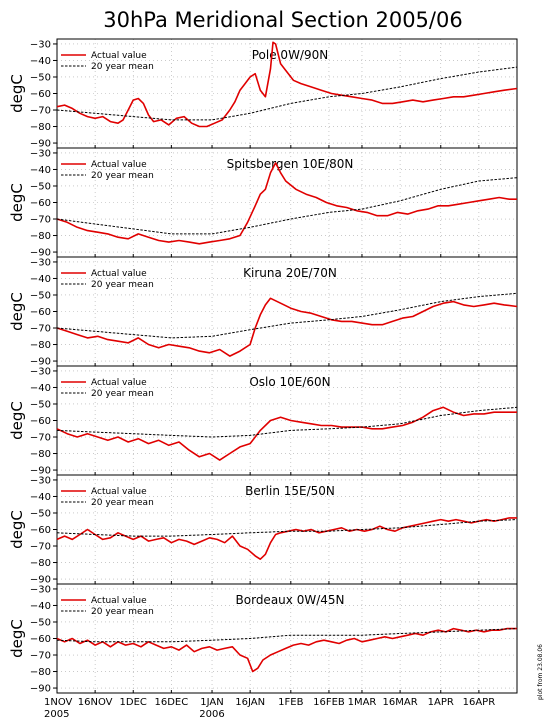 Image resolution: width=553 pixels, height=725 pixels. I want to click on x-tick-label: 1DEC, so click(133, 702).